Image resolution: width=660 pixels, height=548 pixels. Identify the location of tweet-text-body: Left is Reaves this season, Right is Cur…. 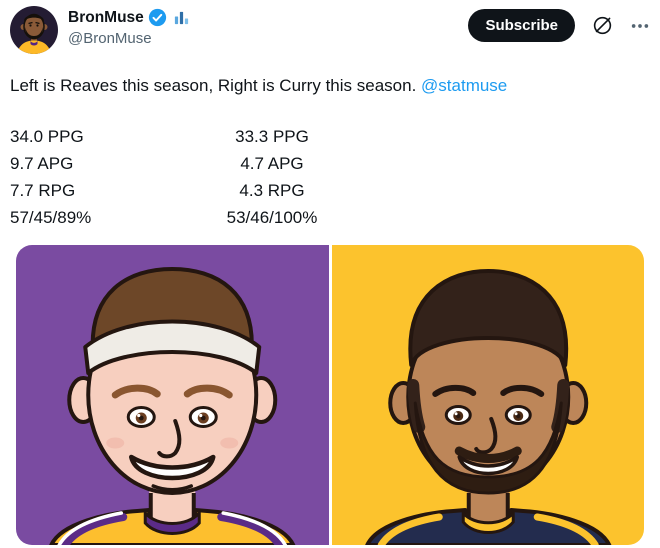
(213, 85).